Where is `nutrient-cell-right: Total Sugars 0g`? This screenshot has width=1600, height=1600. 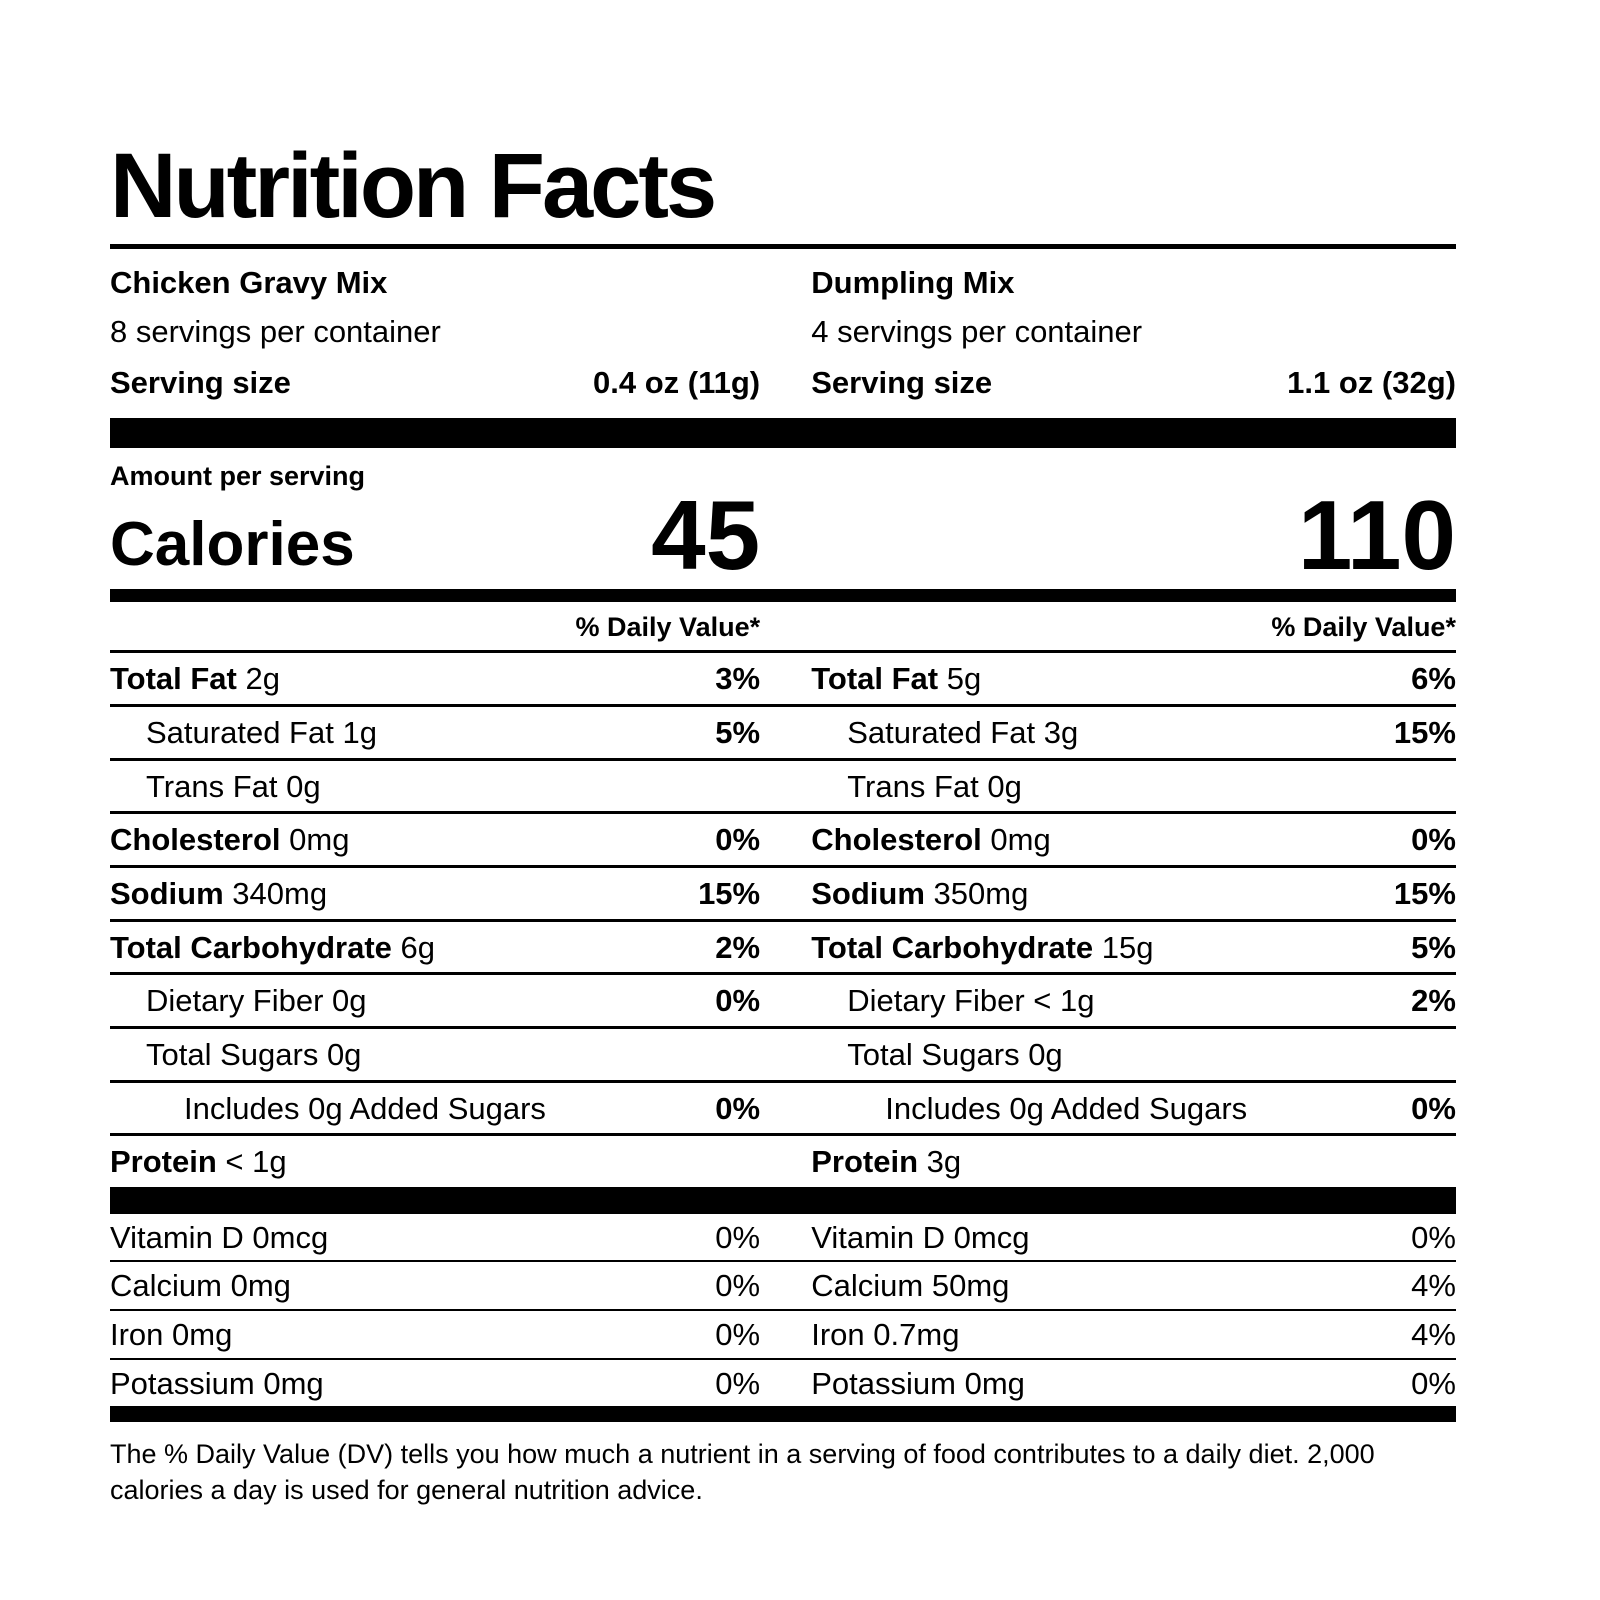 nutrient-cell-right: Total Sugars 0g is located at coordinates (1133, 1054).